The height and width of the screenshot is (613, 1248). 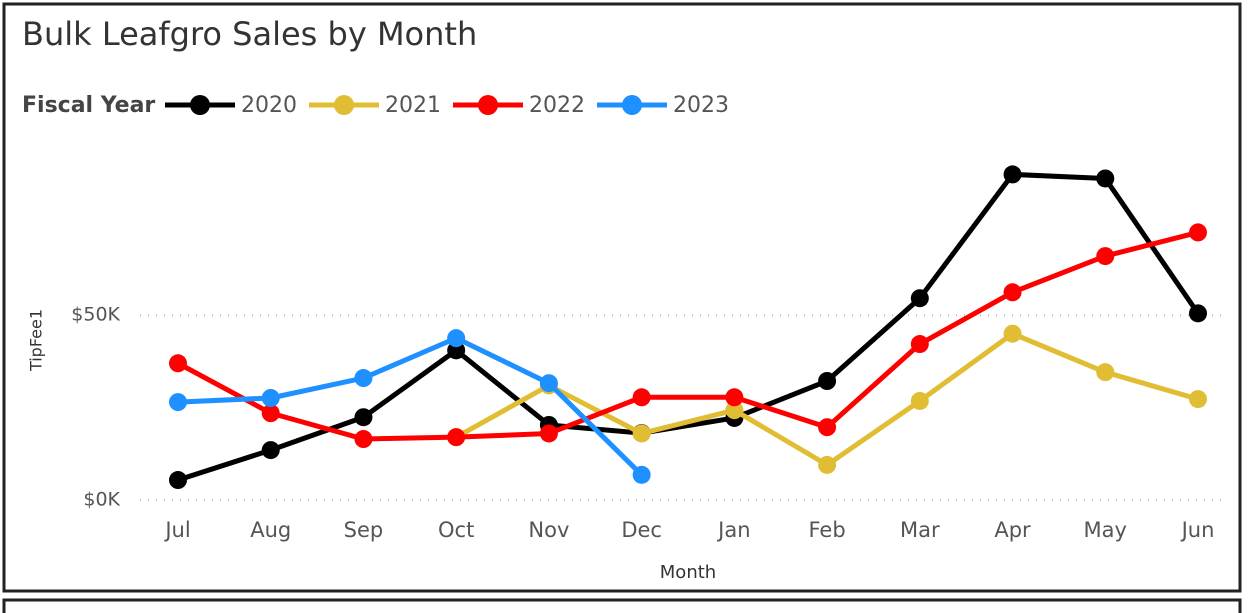 I want to click on x-tick-label: Jul, so click(x=176, y=530).